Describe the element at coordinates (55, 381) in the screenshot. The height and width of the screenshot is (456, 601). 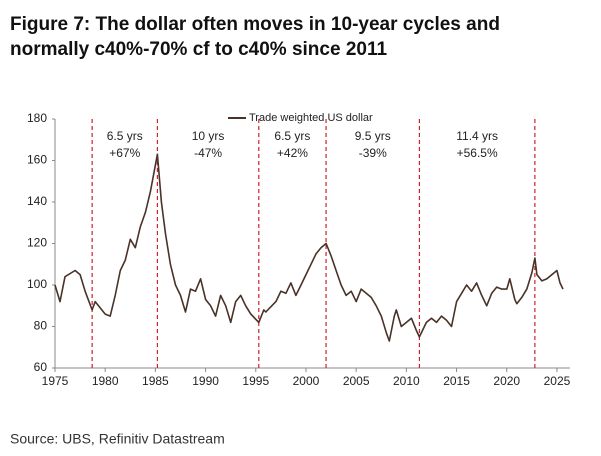
I see `x-tick-label: 1975` at that location.